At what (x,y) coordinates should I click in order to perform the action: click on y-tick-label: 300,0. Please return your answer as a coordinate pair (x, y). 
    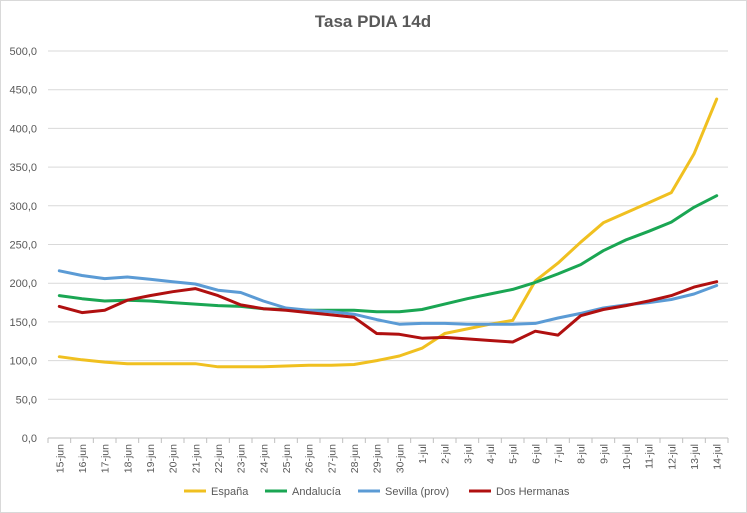
    Looking at the image, I should click on (23, 207).